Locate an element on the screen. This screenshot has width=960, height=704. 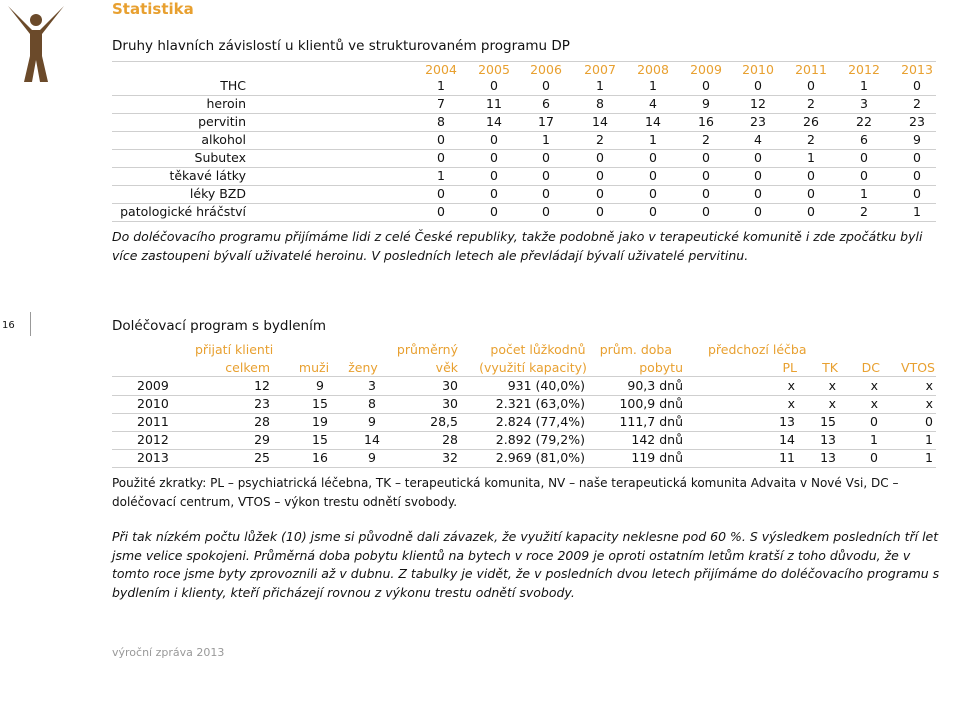
column-header: předchozí léčba is located at coordinates (757, 349).